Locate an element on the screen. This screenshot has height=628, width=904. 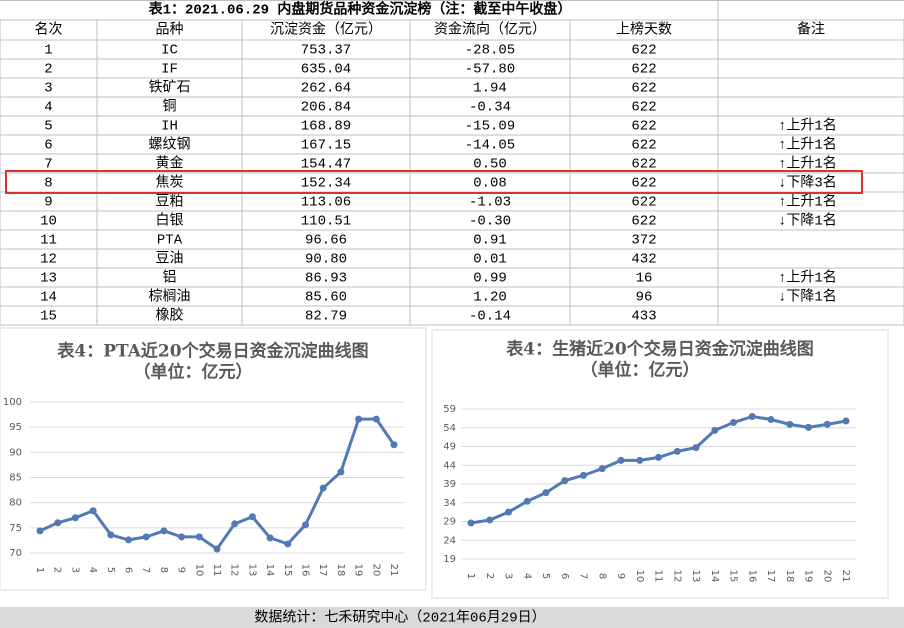
x-tick-label: 2 is located at coordinates (57, 570).